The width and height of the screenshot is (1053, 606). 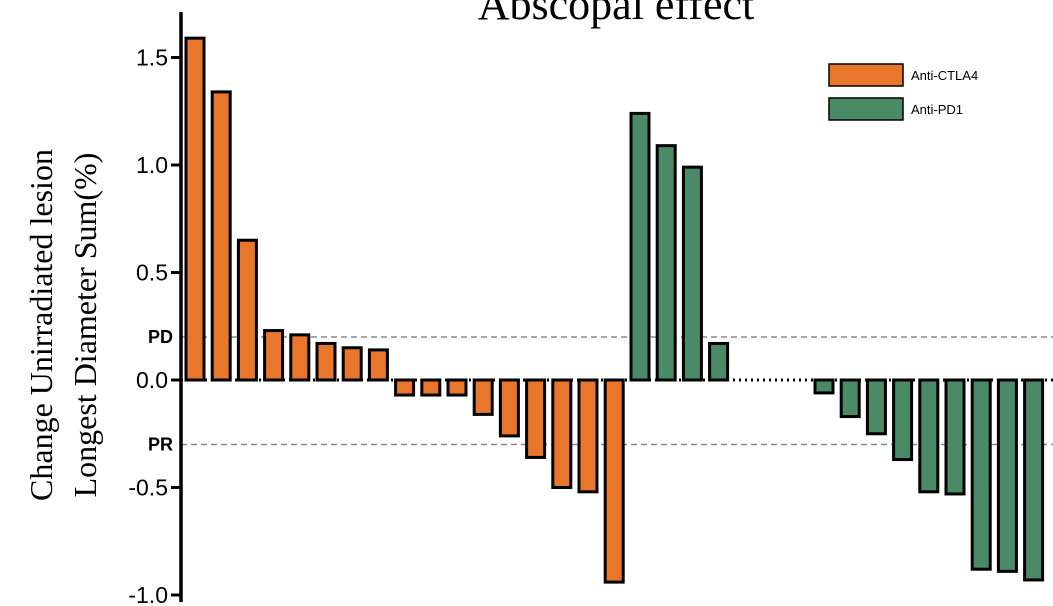 What do you see at coordinates (937, 109) in the screenshot?
I see `legend-label-anti-pd1: Anti-PD1` at bounding box center [937, 109].